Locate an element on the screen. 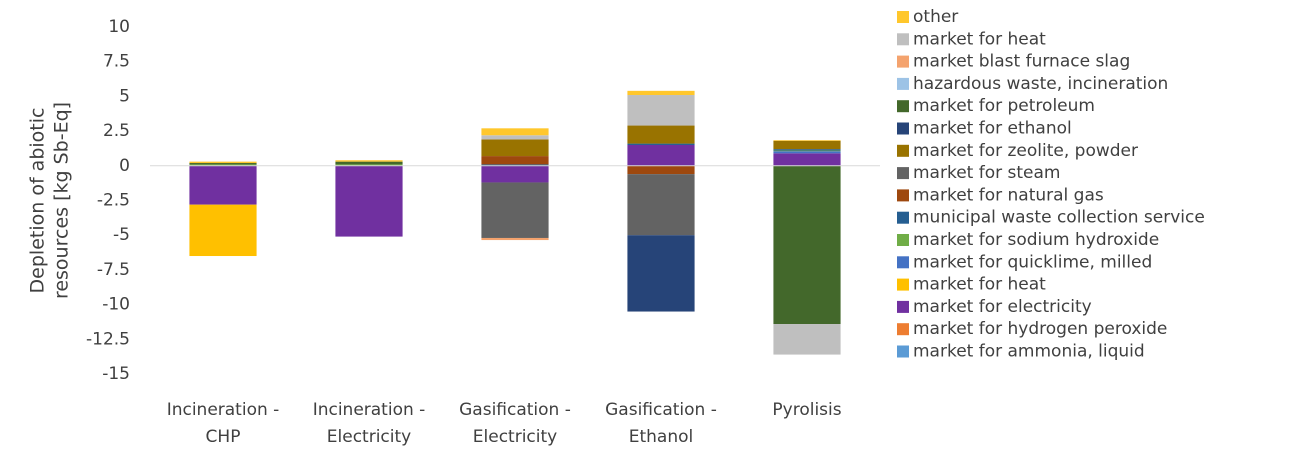 The height and width of the screenshot is (455, 1309). legend-label: market for sodium hydroxide is located at coordinates (1036, 240).